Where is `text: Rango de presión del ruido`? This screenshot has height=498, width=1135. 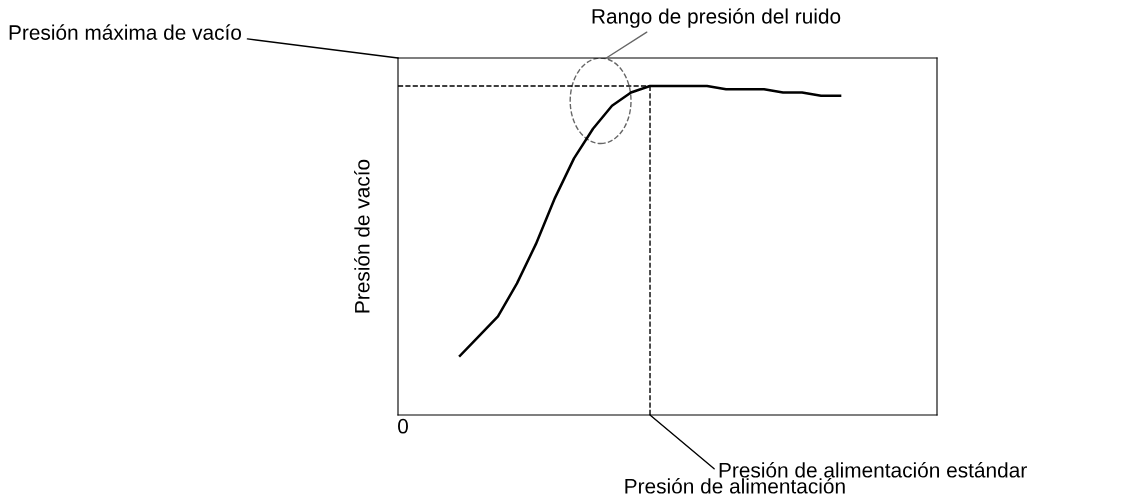 text: Rango de presión del ruido is located at coordinates (716, 18).